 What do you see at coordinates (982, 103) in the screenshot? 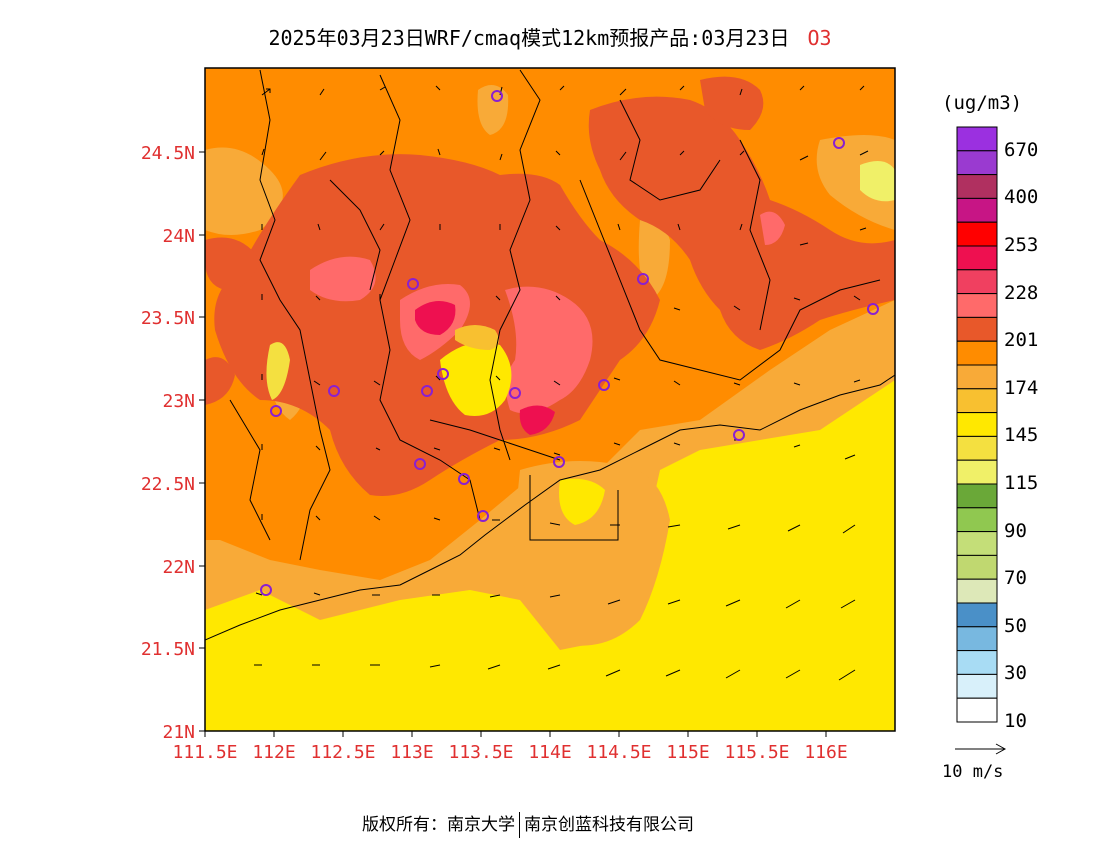
I see `colorbar-unit: (ug/m3)` at bounding box center [982, 103].